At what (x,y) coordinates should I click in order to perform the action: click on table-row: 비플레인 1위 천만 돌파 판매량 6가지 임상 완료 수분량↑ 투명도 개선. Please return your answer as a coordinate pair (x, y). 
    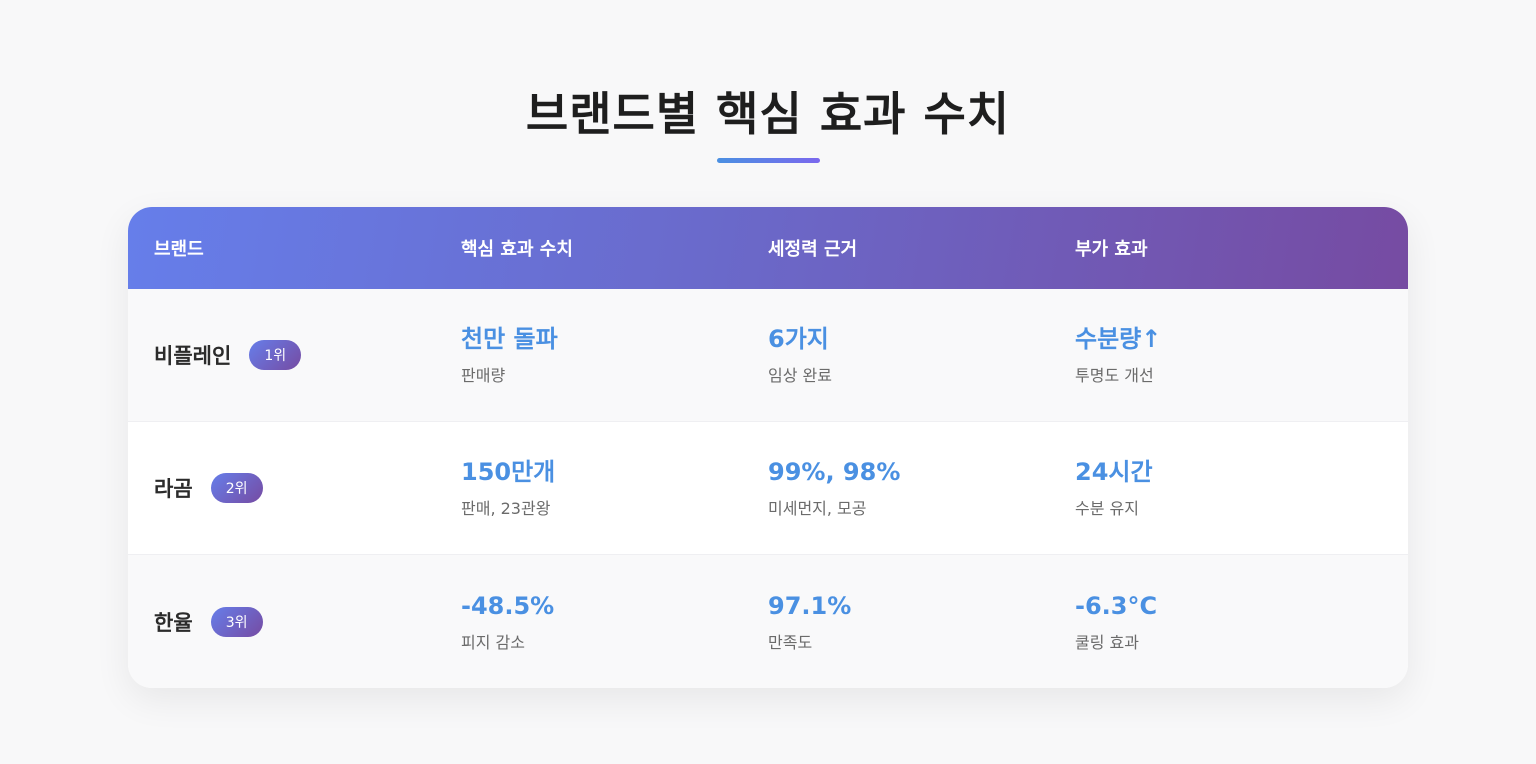
    Looking at the image, I should click on (768, 355).